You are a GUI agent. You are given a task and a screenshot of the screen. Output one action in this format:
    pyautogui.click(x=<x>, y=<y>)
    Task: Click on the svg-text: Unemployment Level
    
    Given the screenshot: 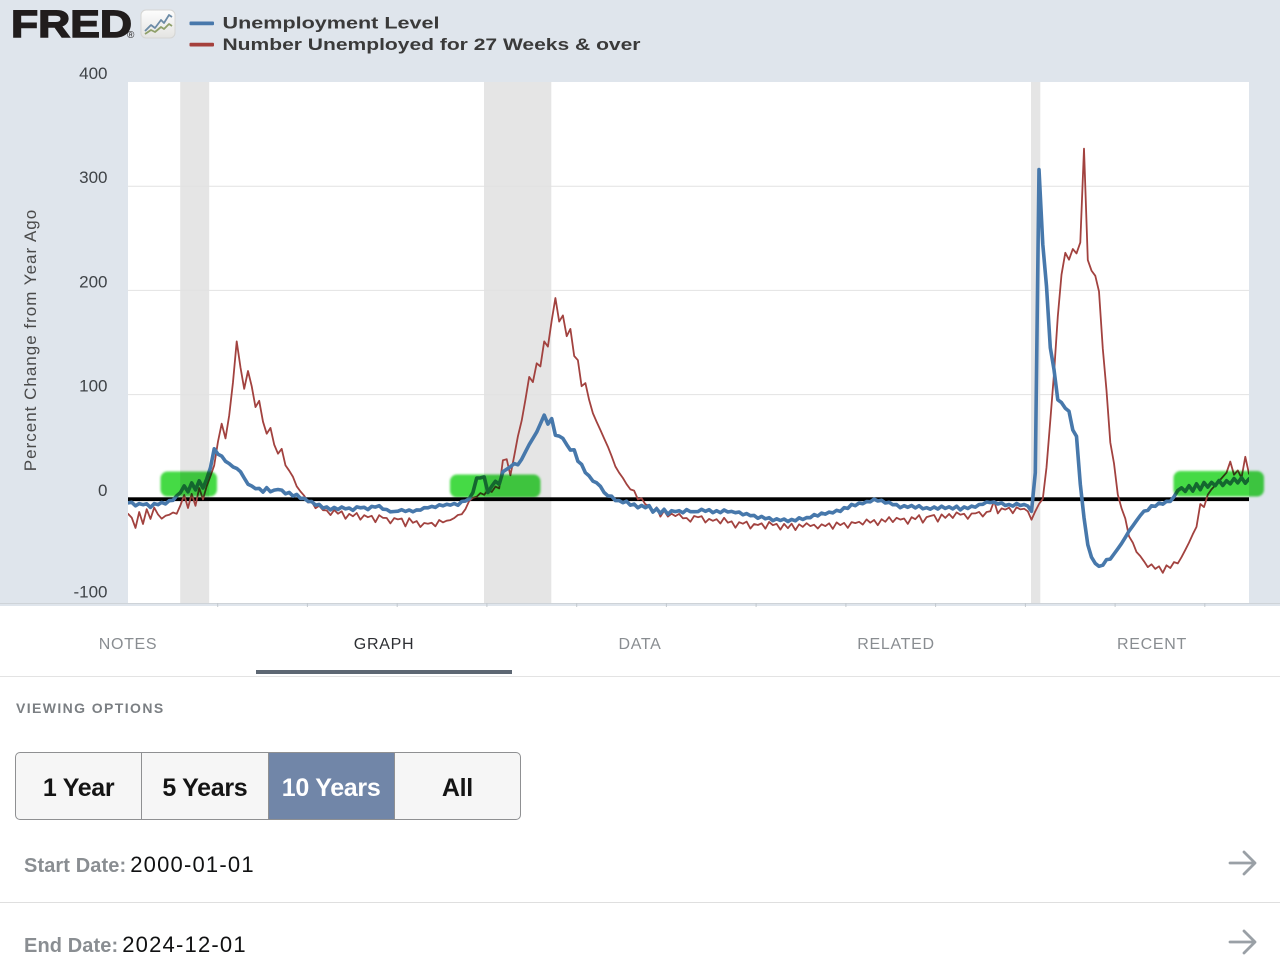 What is the action you would take?
    pyautogui.click(x=331, y=23)
    